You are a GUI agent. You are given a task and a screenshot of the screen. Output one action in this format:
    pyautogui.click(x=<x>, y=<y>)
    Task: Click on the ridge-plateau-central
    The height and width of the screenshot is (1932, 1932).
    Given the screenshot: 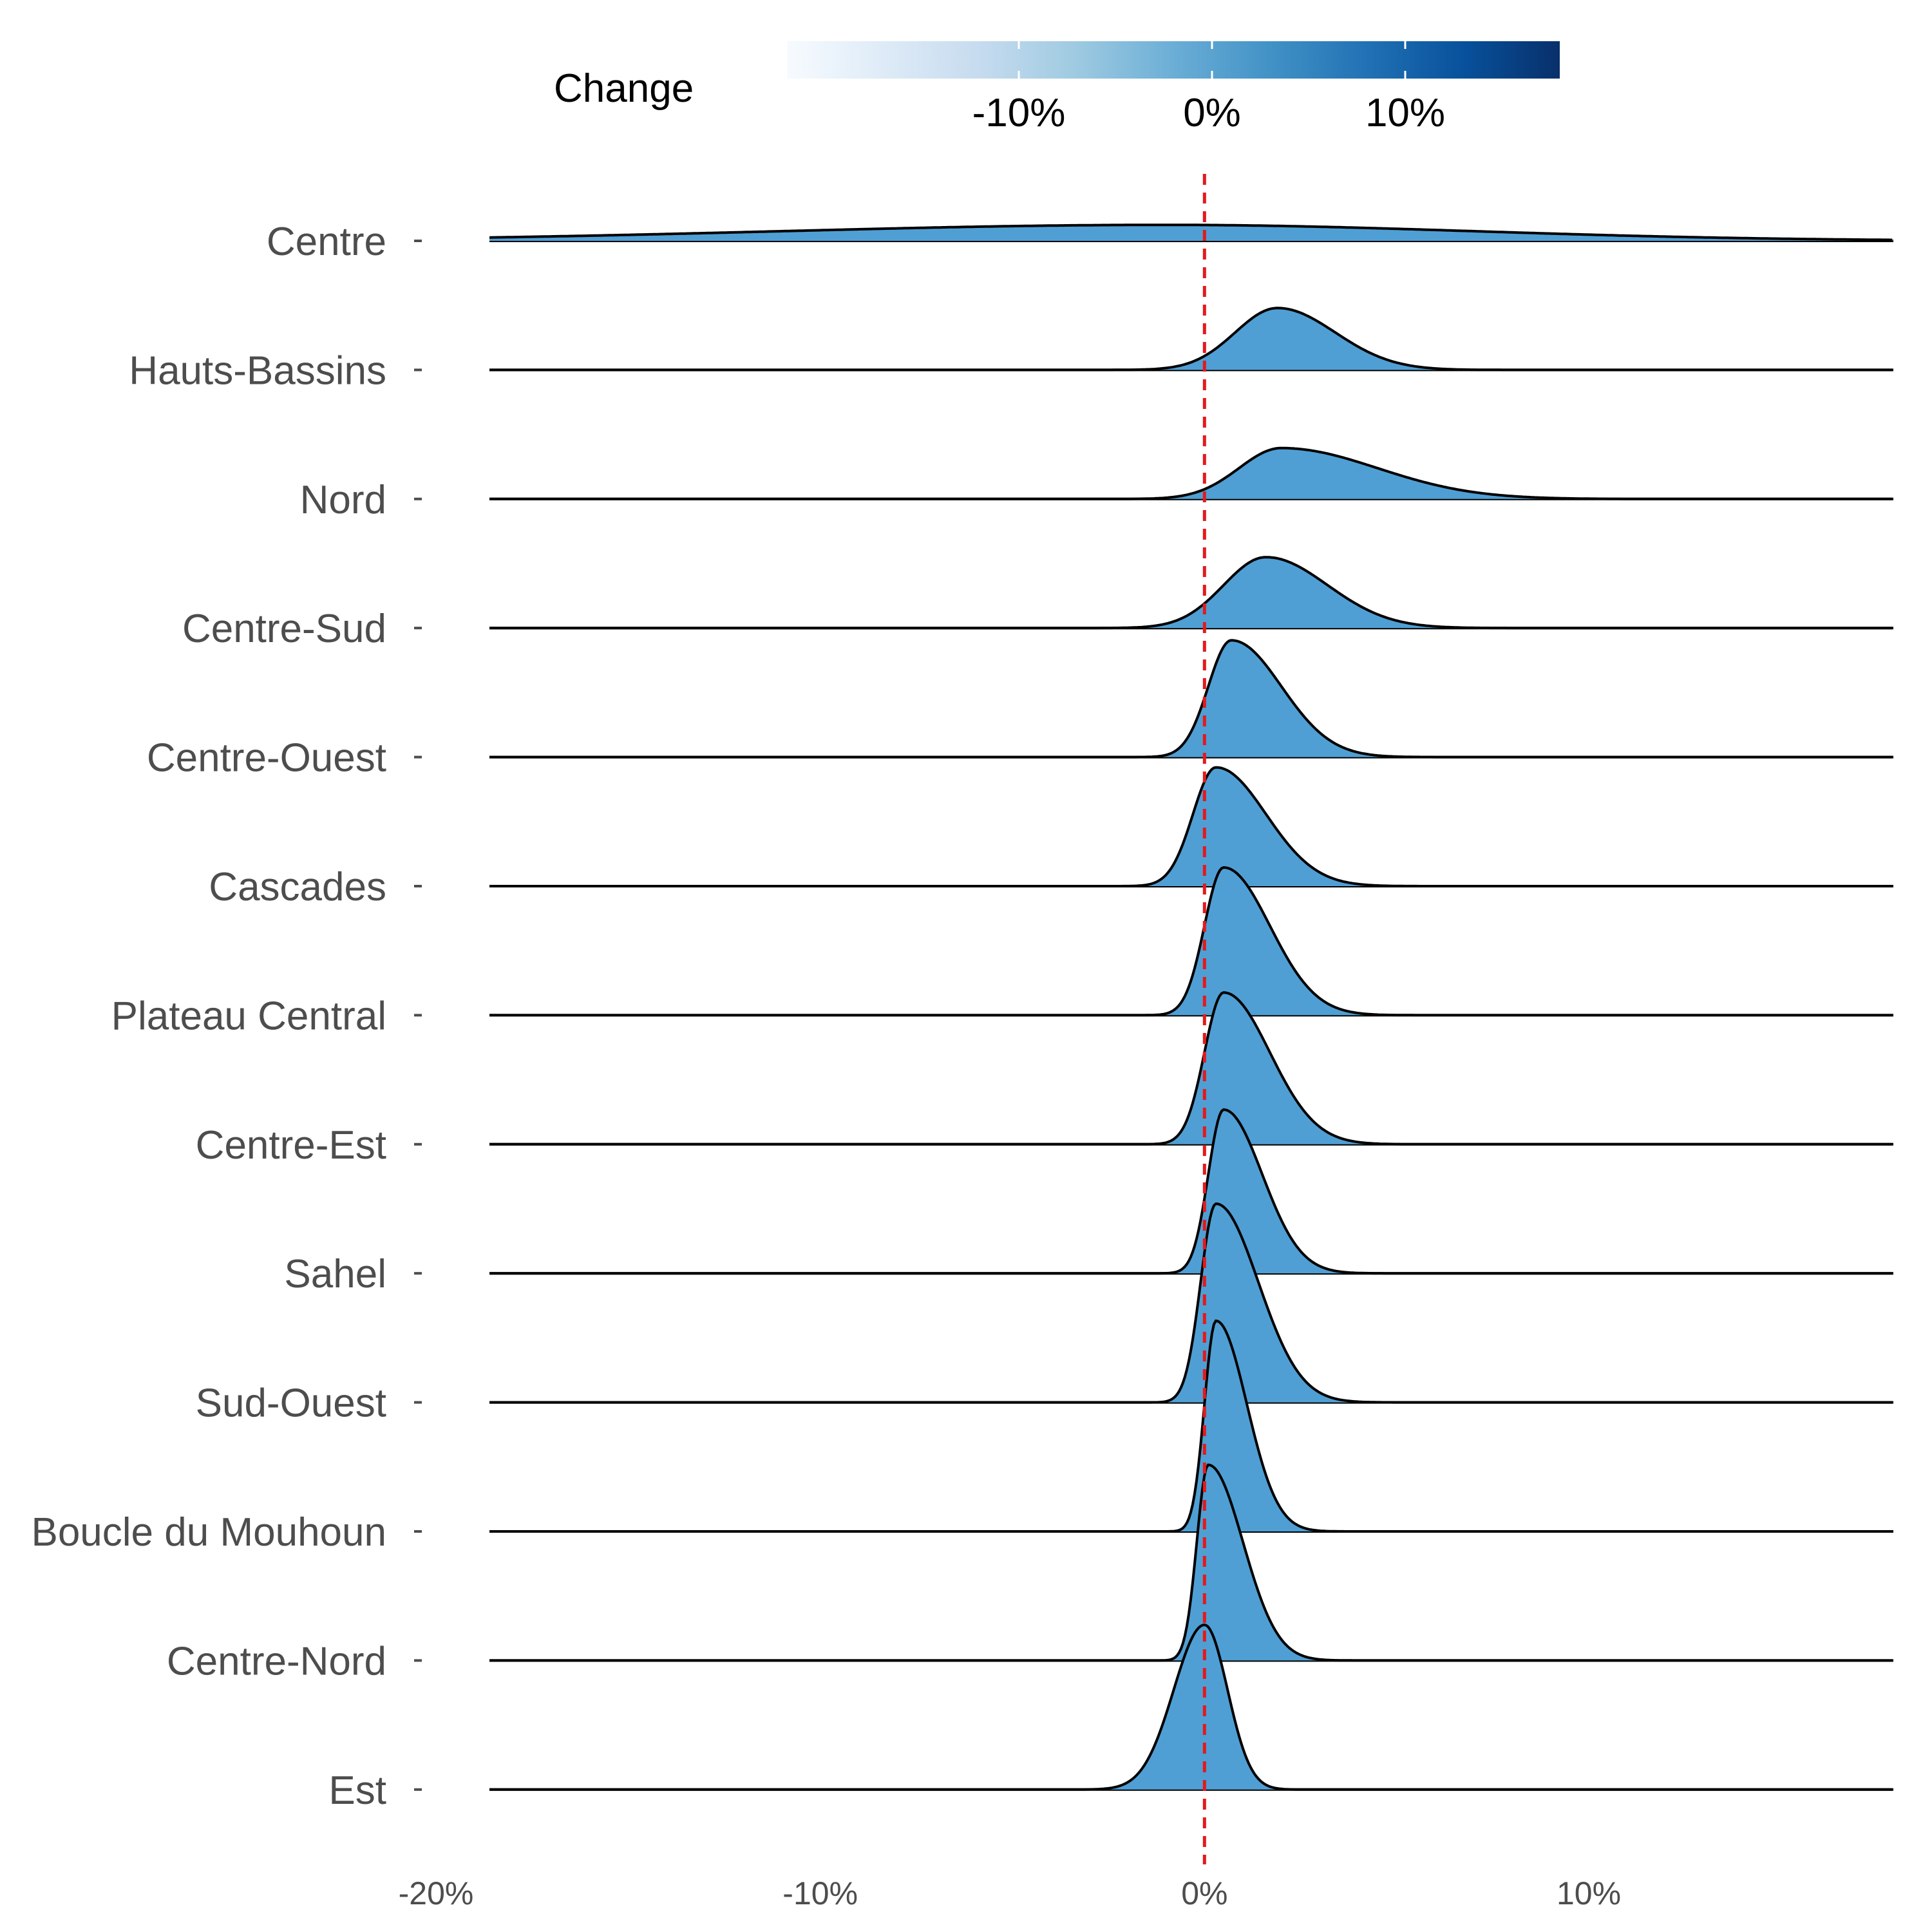 What is the action you would take?
    pyautogui.click(x=1191, y=942)
    